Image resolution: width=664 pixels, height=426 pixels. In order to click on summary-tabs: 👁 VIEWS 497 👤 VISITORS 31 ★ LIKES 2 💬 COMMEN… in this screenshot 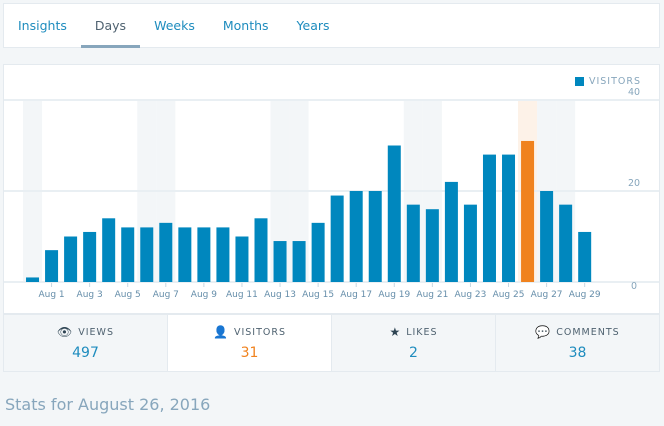, I will do `click(331, 343)`.